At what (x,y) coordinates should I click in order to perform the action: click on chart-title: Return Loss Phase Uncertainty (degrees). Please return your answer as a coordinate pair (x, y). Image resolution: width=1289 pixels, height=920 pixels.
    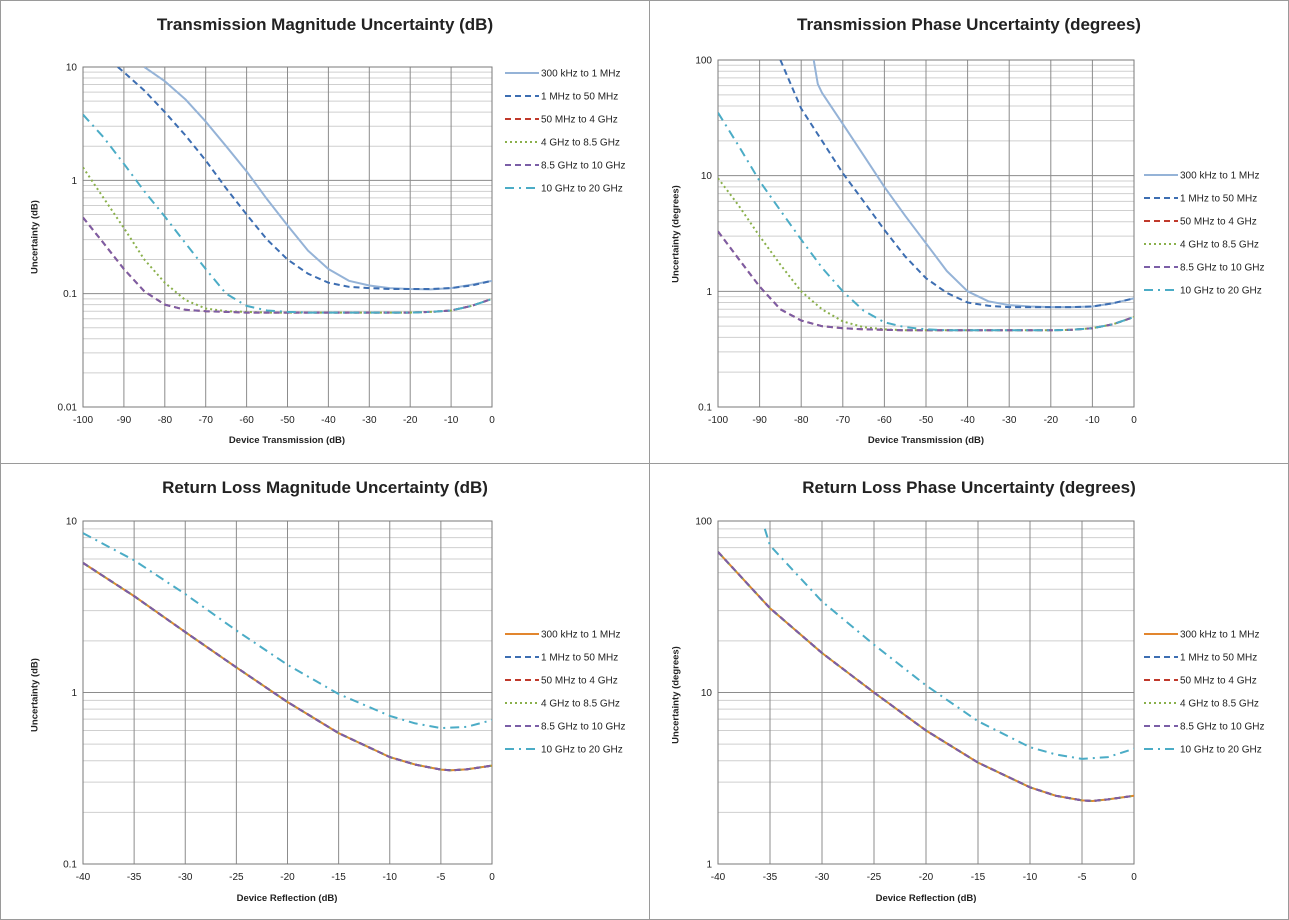
    Looking at the image, I should click on (969, 487).